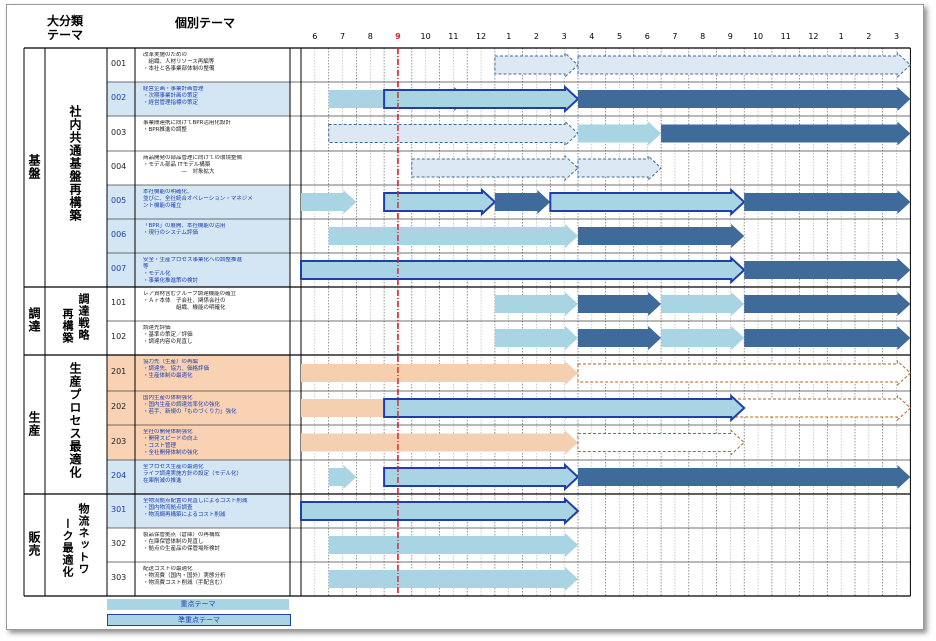  Describe the element at coordinates (370, 36) in the screenshot. I see `month-label: 8` at that location.